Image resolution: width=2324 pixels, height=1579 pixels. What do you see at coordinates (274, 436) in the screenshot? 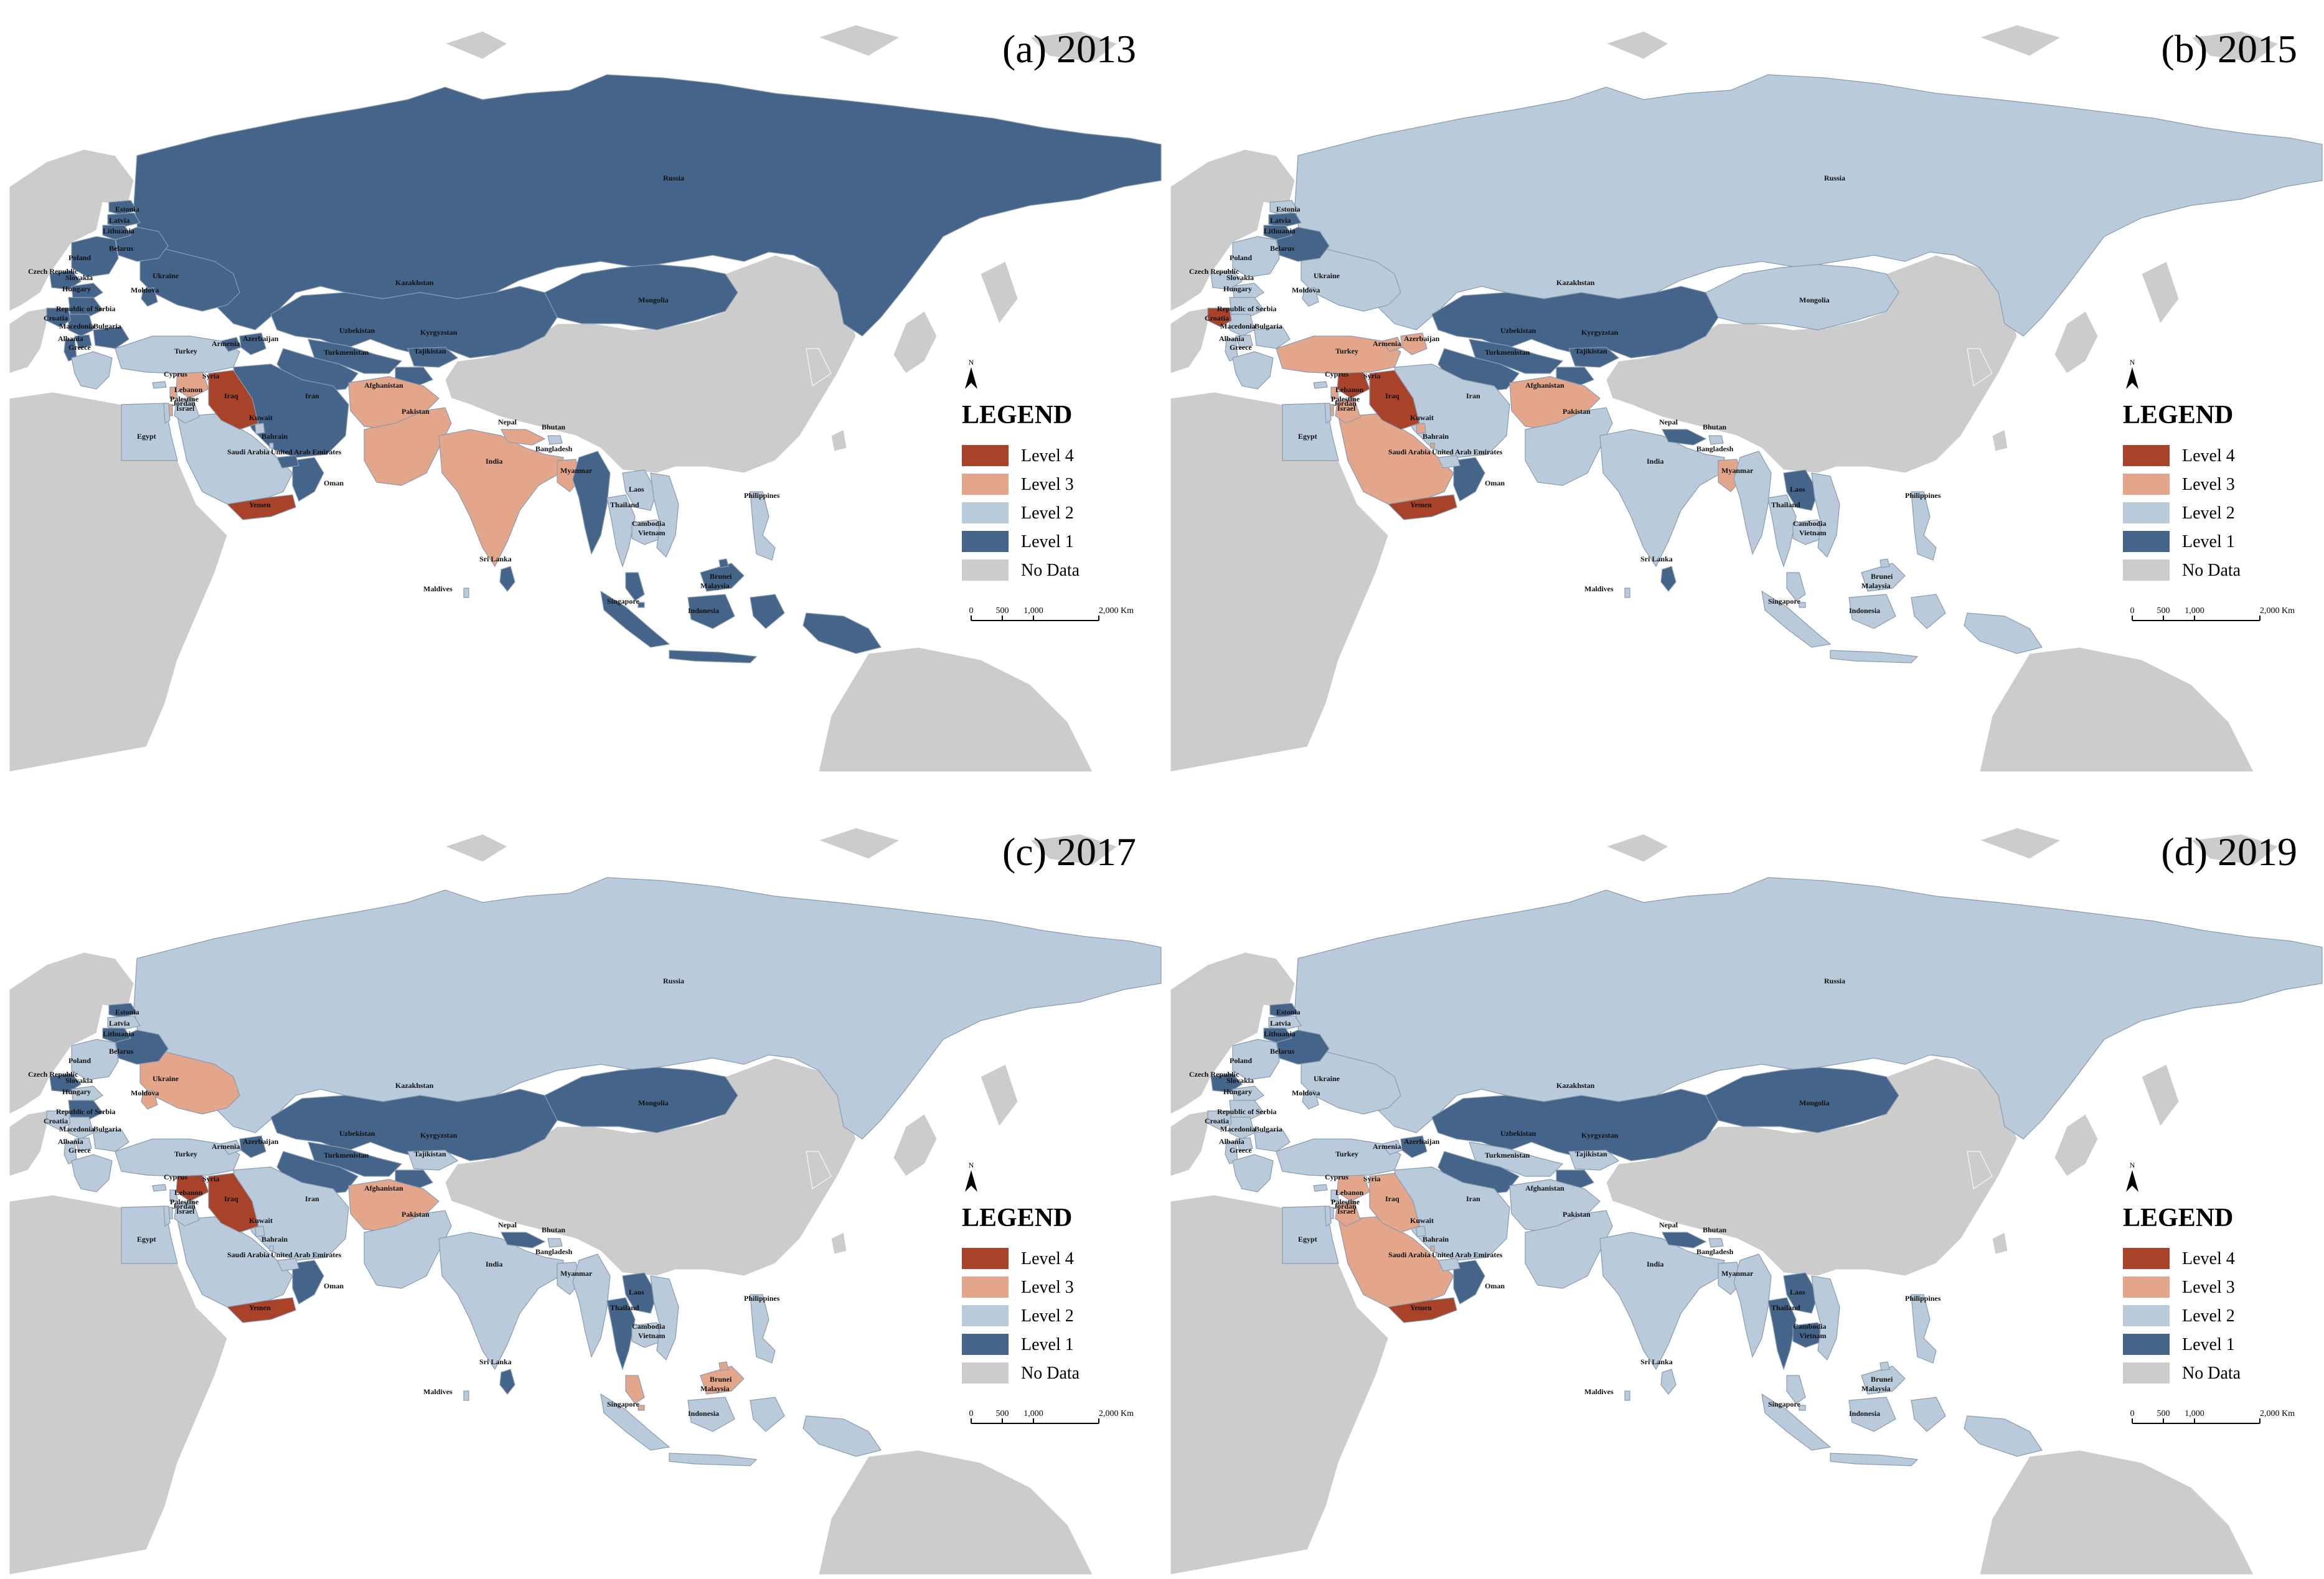
I see `country-label-bahrain: Bahrain` at bounding box center [274, 436].